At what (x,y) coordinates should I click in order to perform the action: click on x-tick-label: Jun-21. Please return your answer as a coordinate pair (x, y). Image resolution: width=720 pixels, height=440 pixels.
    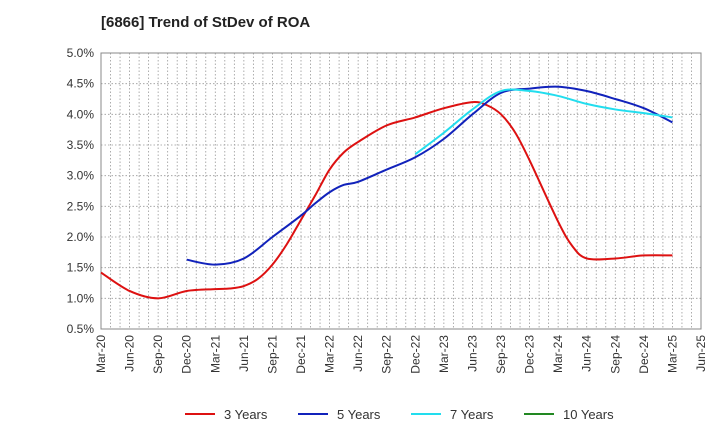
    Looking at the image, I should click on (244, 353).